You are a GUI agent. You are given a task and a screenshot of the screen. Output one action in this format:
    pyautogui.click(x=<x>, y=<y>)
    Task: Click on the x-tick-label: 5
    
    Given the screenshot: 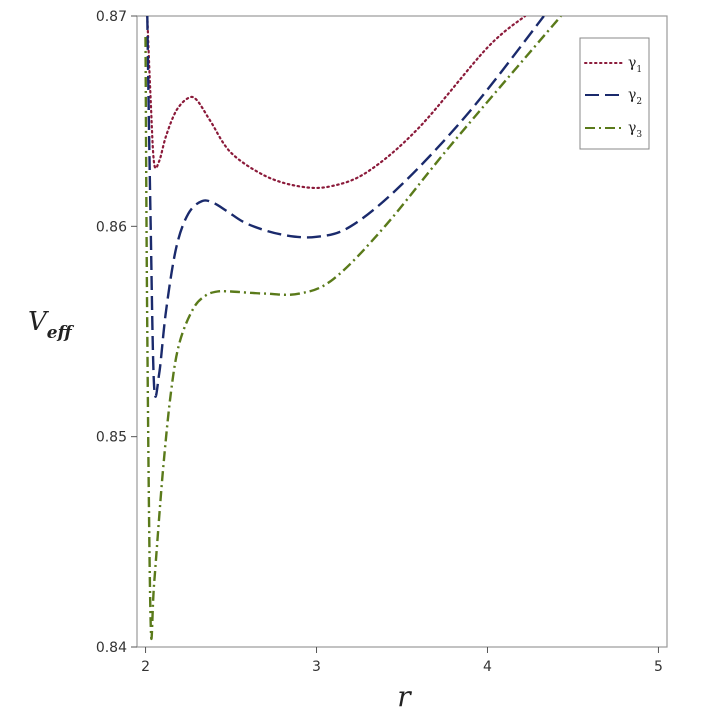 What is the action you would take?
    pyautogui.click(x=658, y=667)
    